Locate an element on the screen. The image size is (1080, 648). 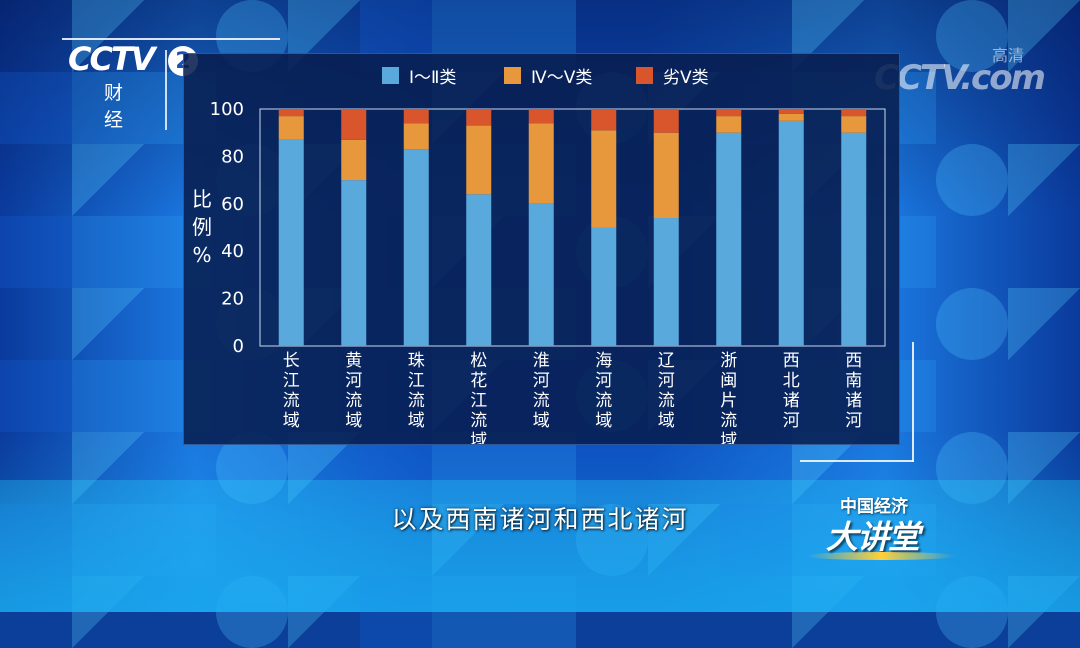
subtitle-caption: 以及西南诸河和西北诸河 is located at coordinates (540, 519).